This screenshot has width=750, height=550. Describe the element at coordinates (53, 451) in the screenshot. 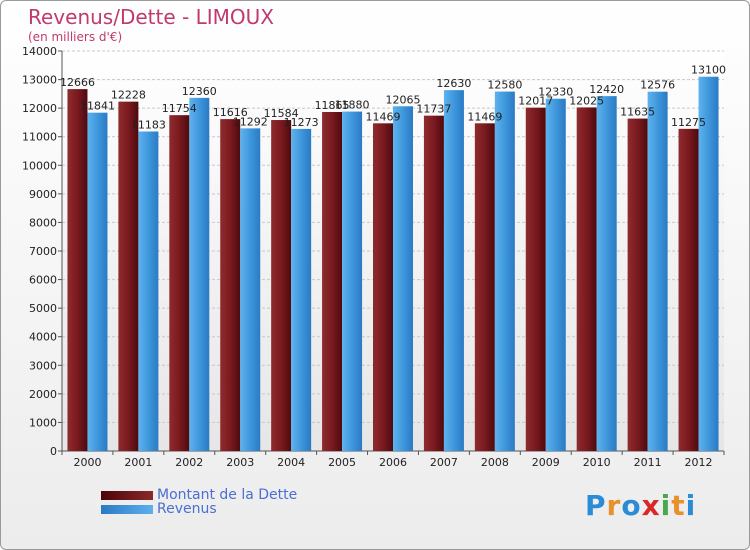

I see `y-tick-label: 0` at that location.